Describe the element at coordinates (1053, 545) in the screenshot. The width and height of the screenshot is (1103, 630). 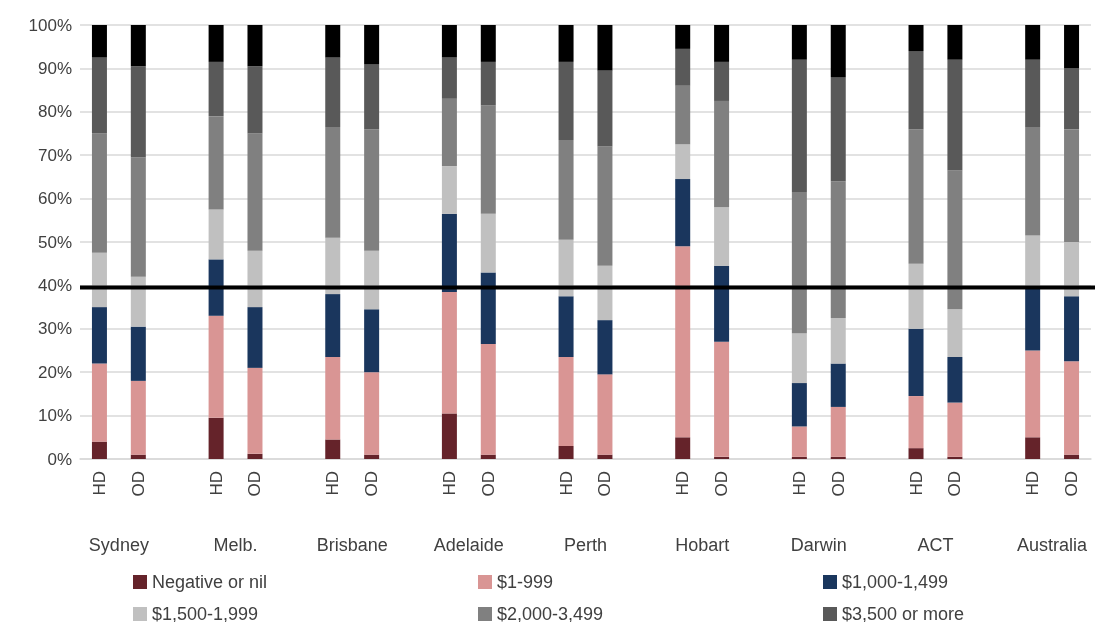
I see `text: Australia` at that location.